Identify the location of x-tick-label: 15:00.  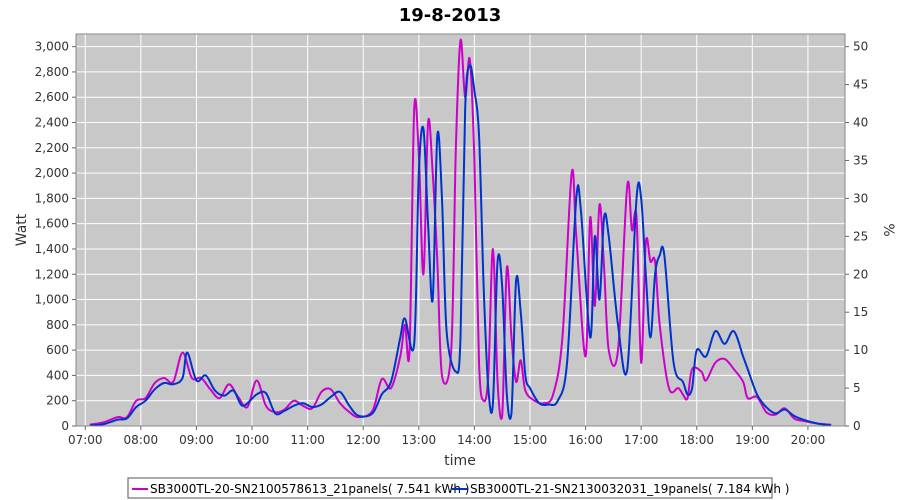
(530, 440).